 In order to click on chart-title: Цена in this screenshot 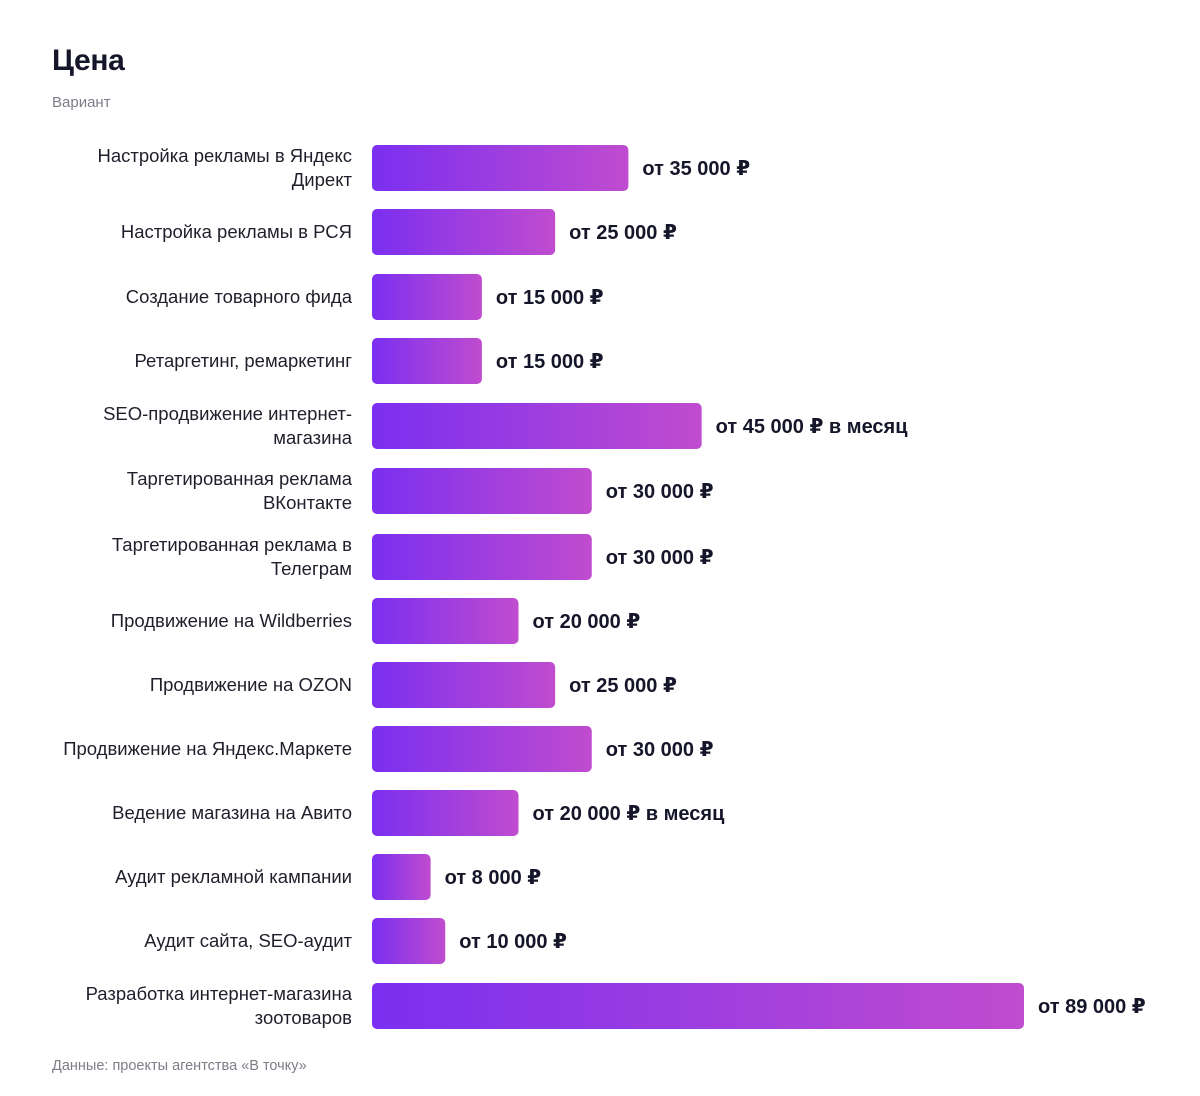, I will do `click(88, 60)`.